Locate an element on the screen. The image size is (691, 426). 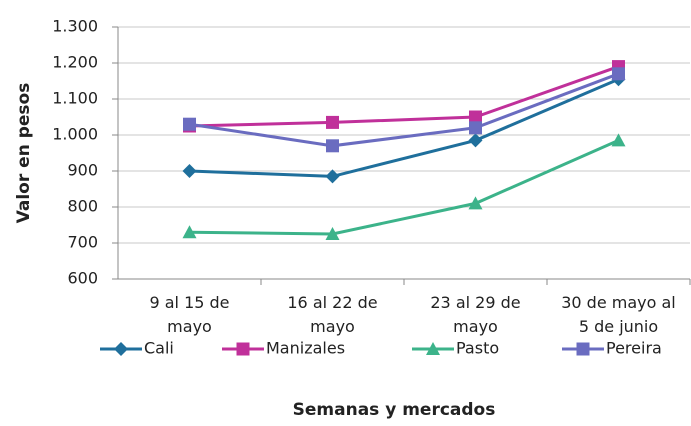
legend-label: Pereira is located at coordinates (634, 348).